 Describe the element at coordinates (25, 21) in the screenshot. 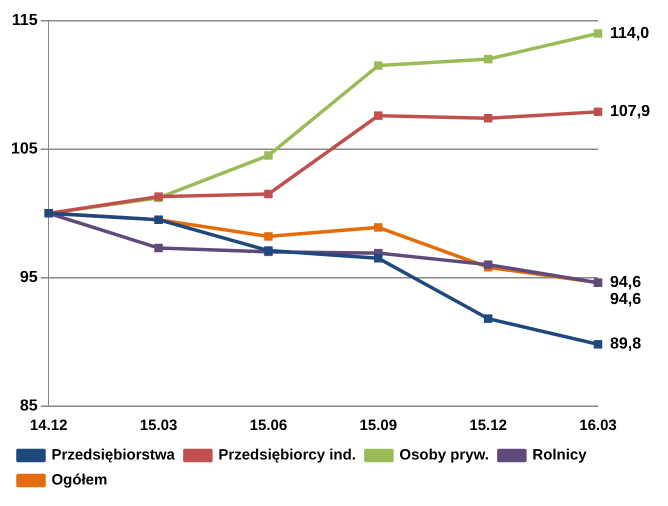

I see `y-tick-label: 115` at that location.